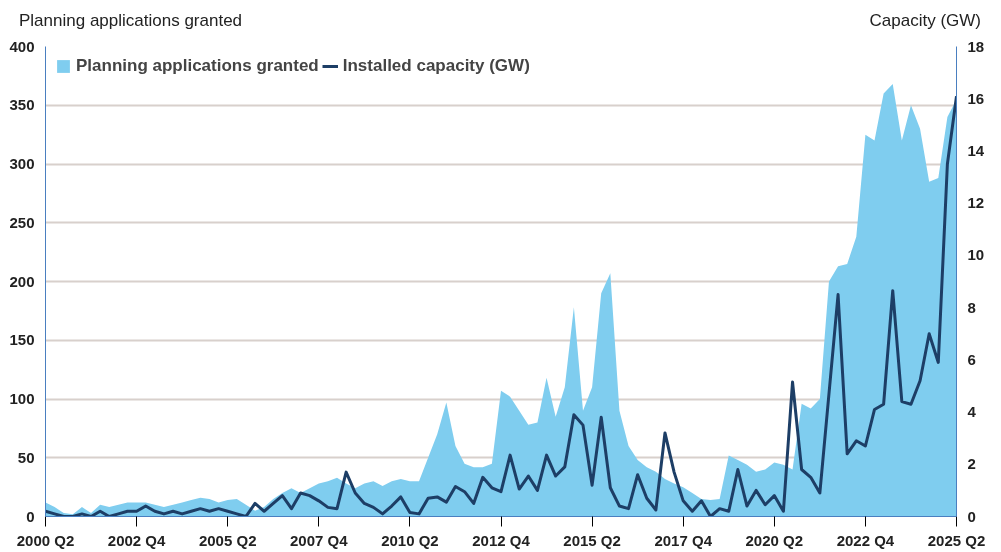  I want to click on y2-tick-label: 6, so click(971, 359).